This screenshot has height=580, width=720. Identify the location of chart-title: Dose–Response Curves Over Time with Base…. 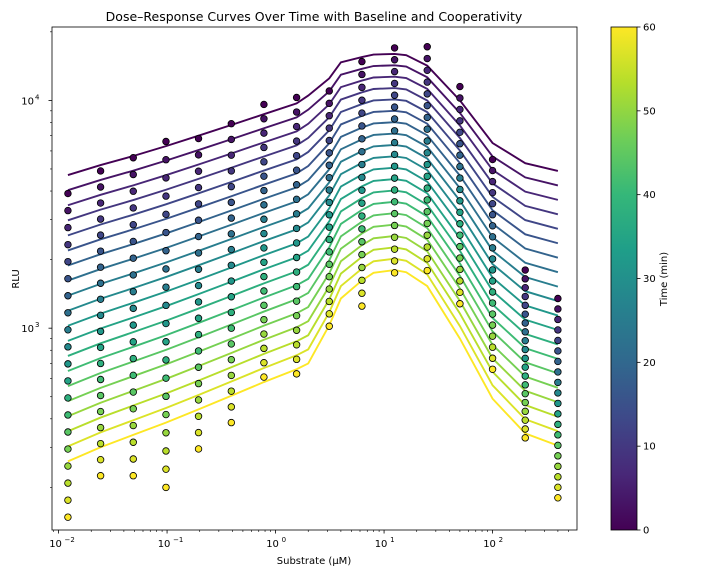
(314, 16).